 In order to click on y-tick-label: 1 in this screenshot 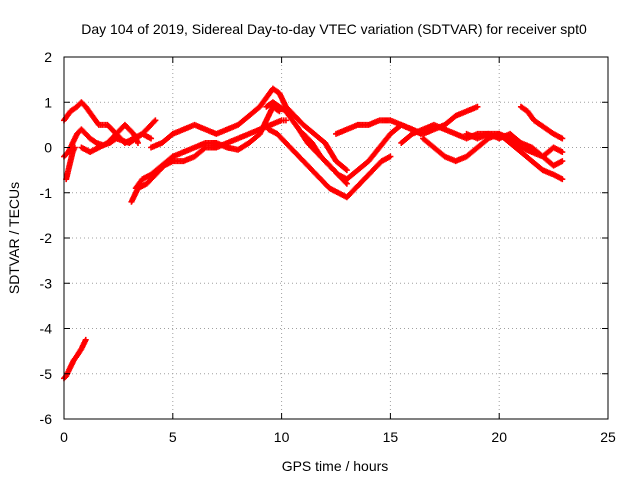, I will do `click(48, 102)`.